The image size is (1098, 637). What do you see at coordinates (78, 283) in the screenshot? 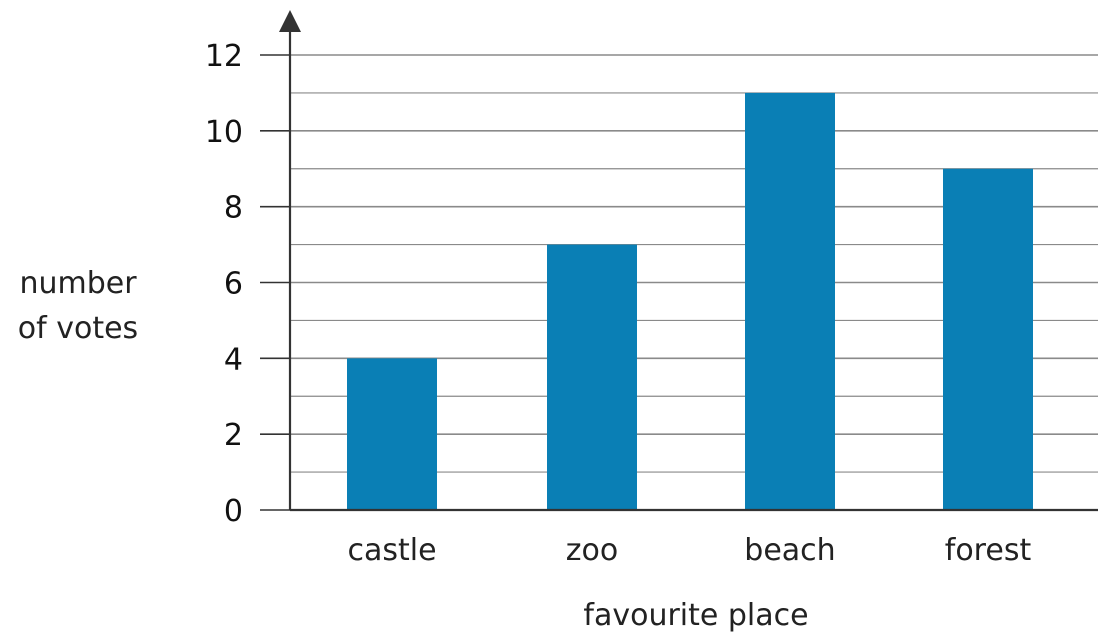
I see `y-axis-label-line-1: number` at bounding box center [78, 283].